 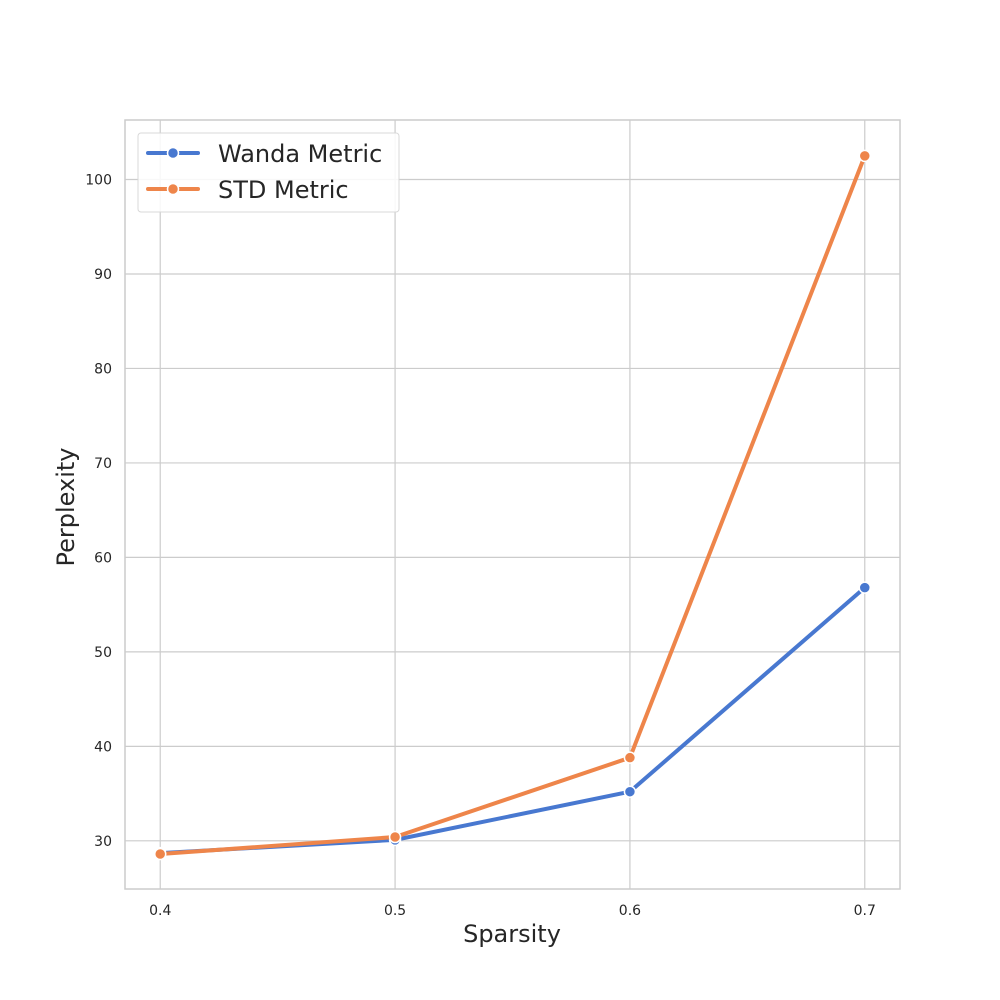 I want to click on legend: Wanda Metric STD Metric, so click(x=268, y=172).